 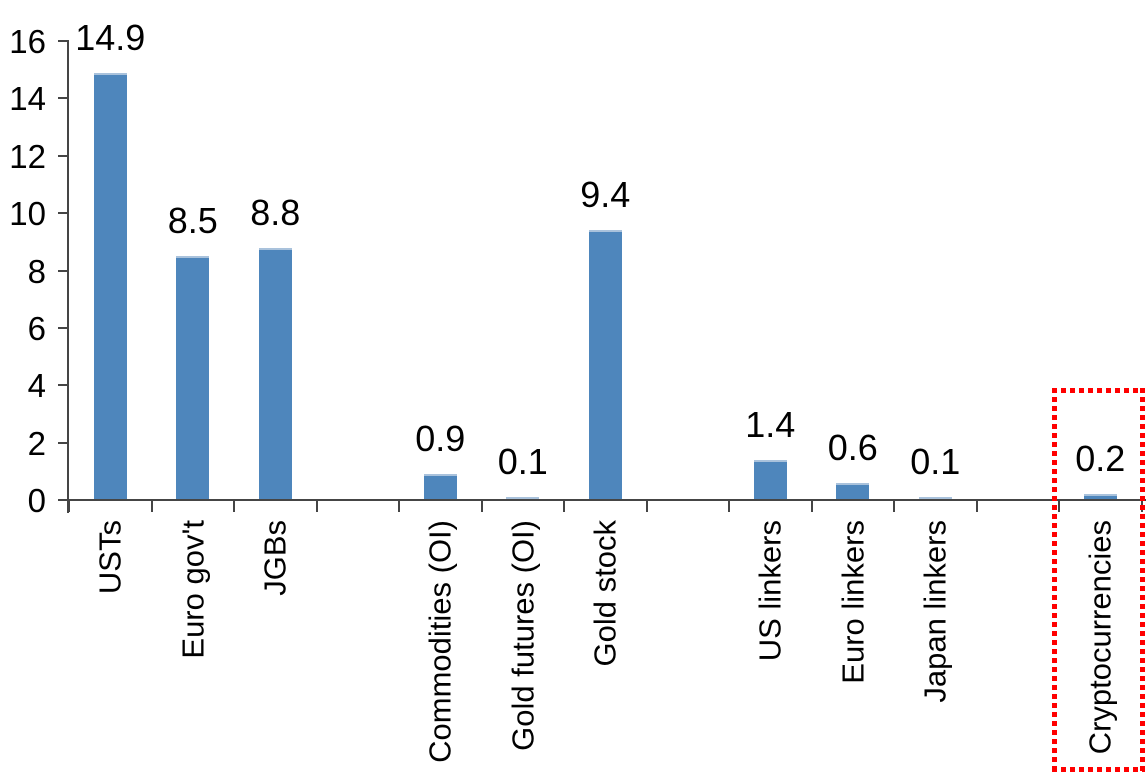 I want to click on y-tick-label-4: 4, so click(x=36, y=385).